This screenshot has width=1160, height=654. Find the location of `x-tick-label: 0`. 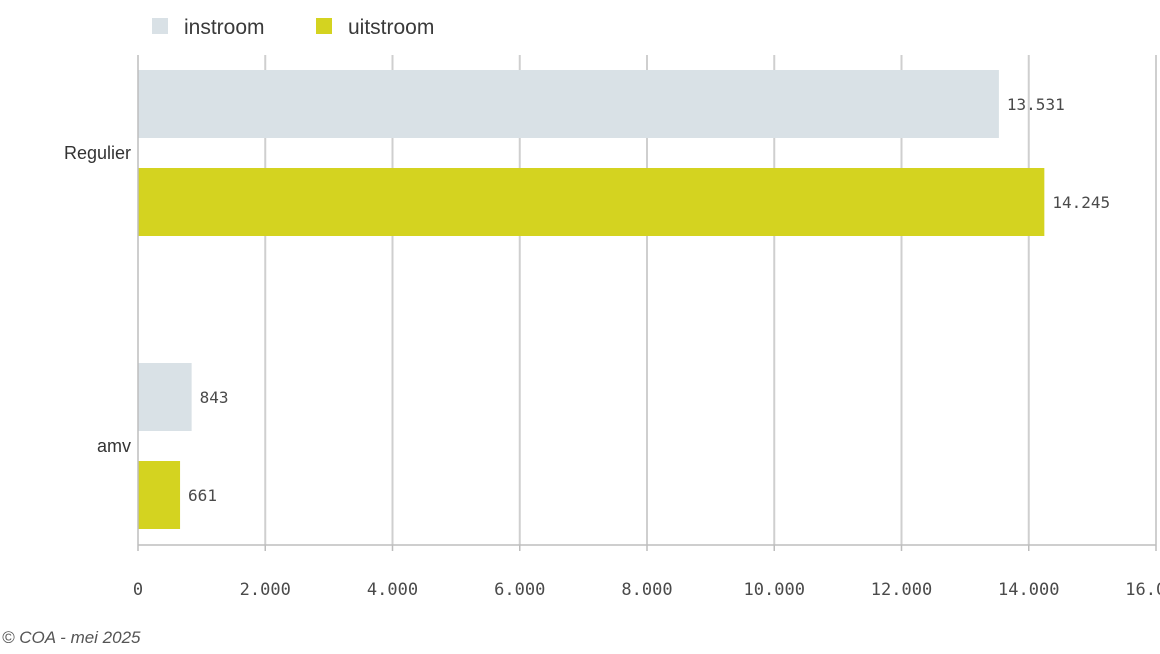

x-tick-label: 0 is located at coordinates (138, 590).